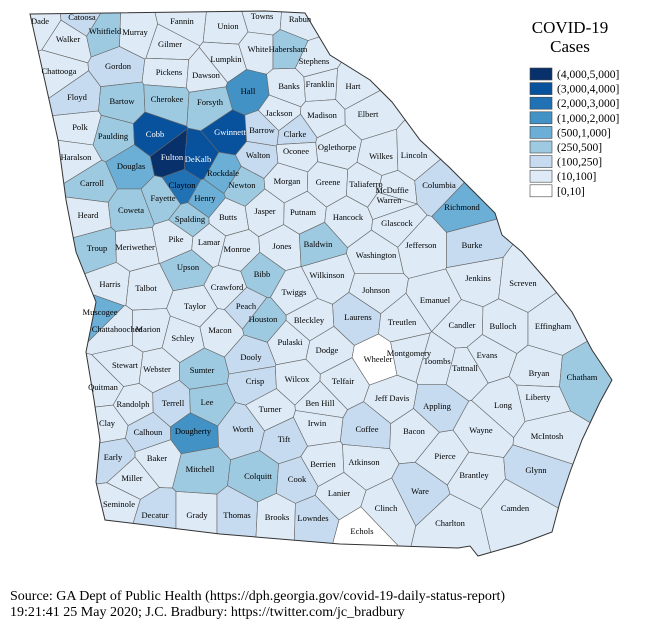  What do you see at coordinates (339, 493) in the screenshot?
I see `county-label: Lanier` at bounding box center [339, 493].